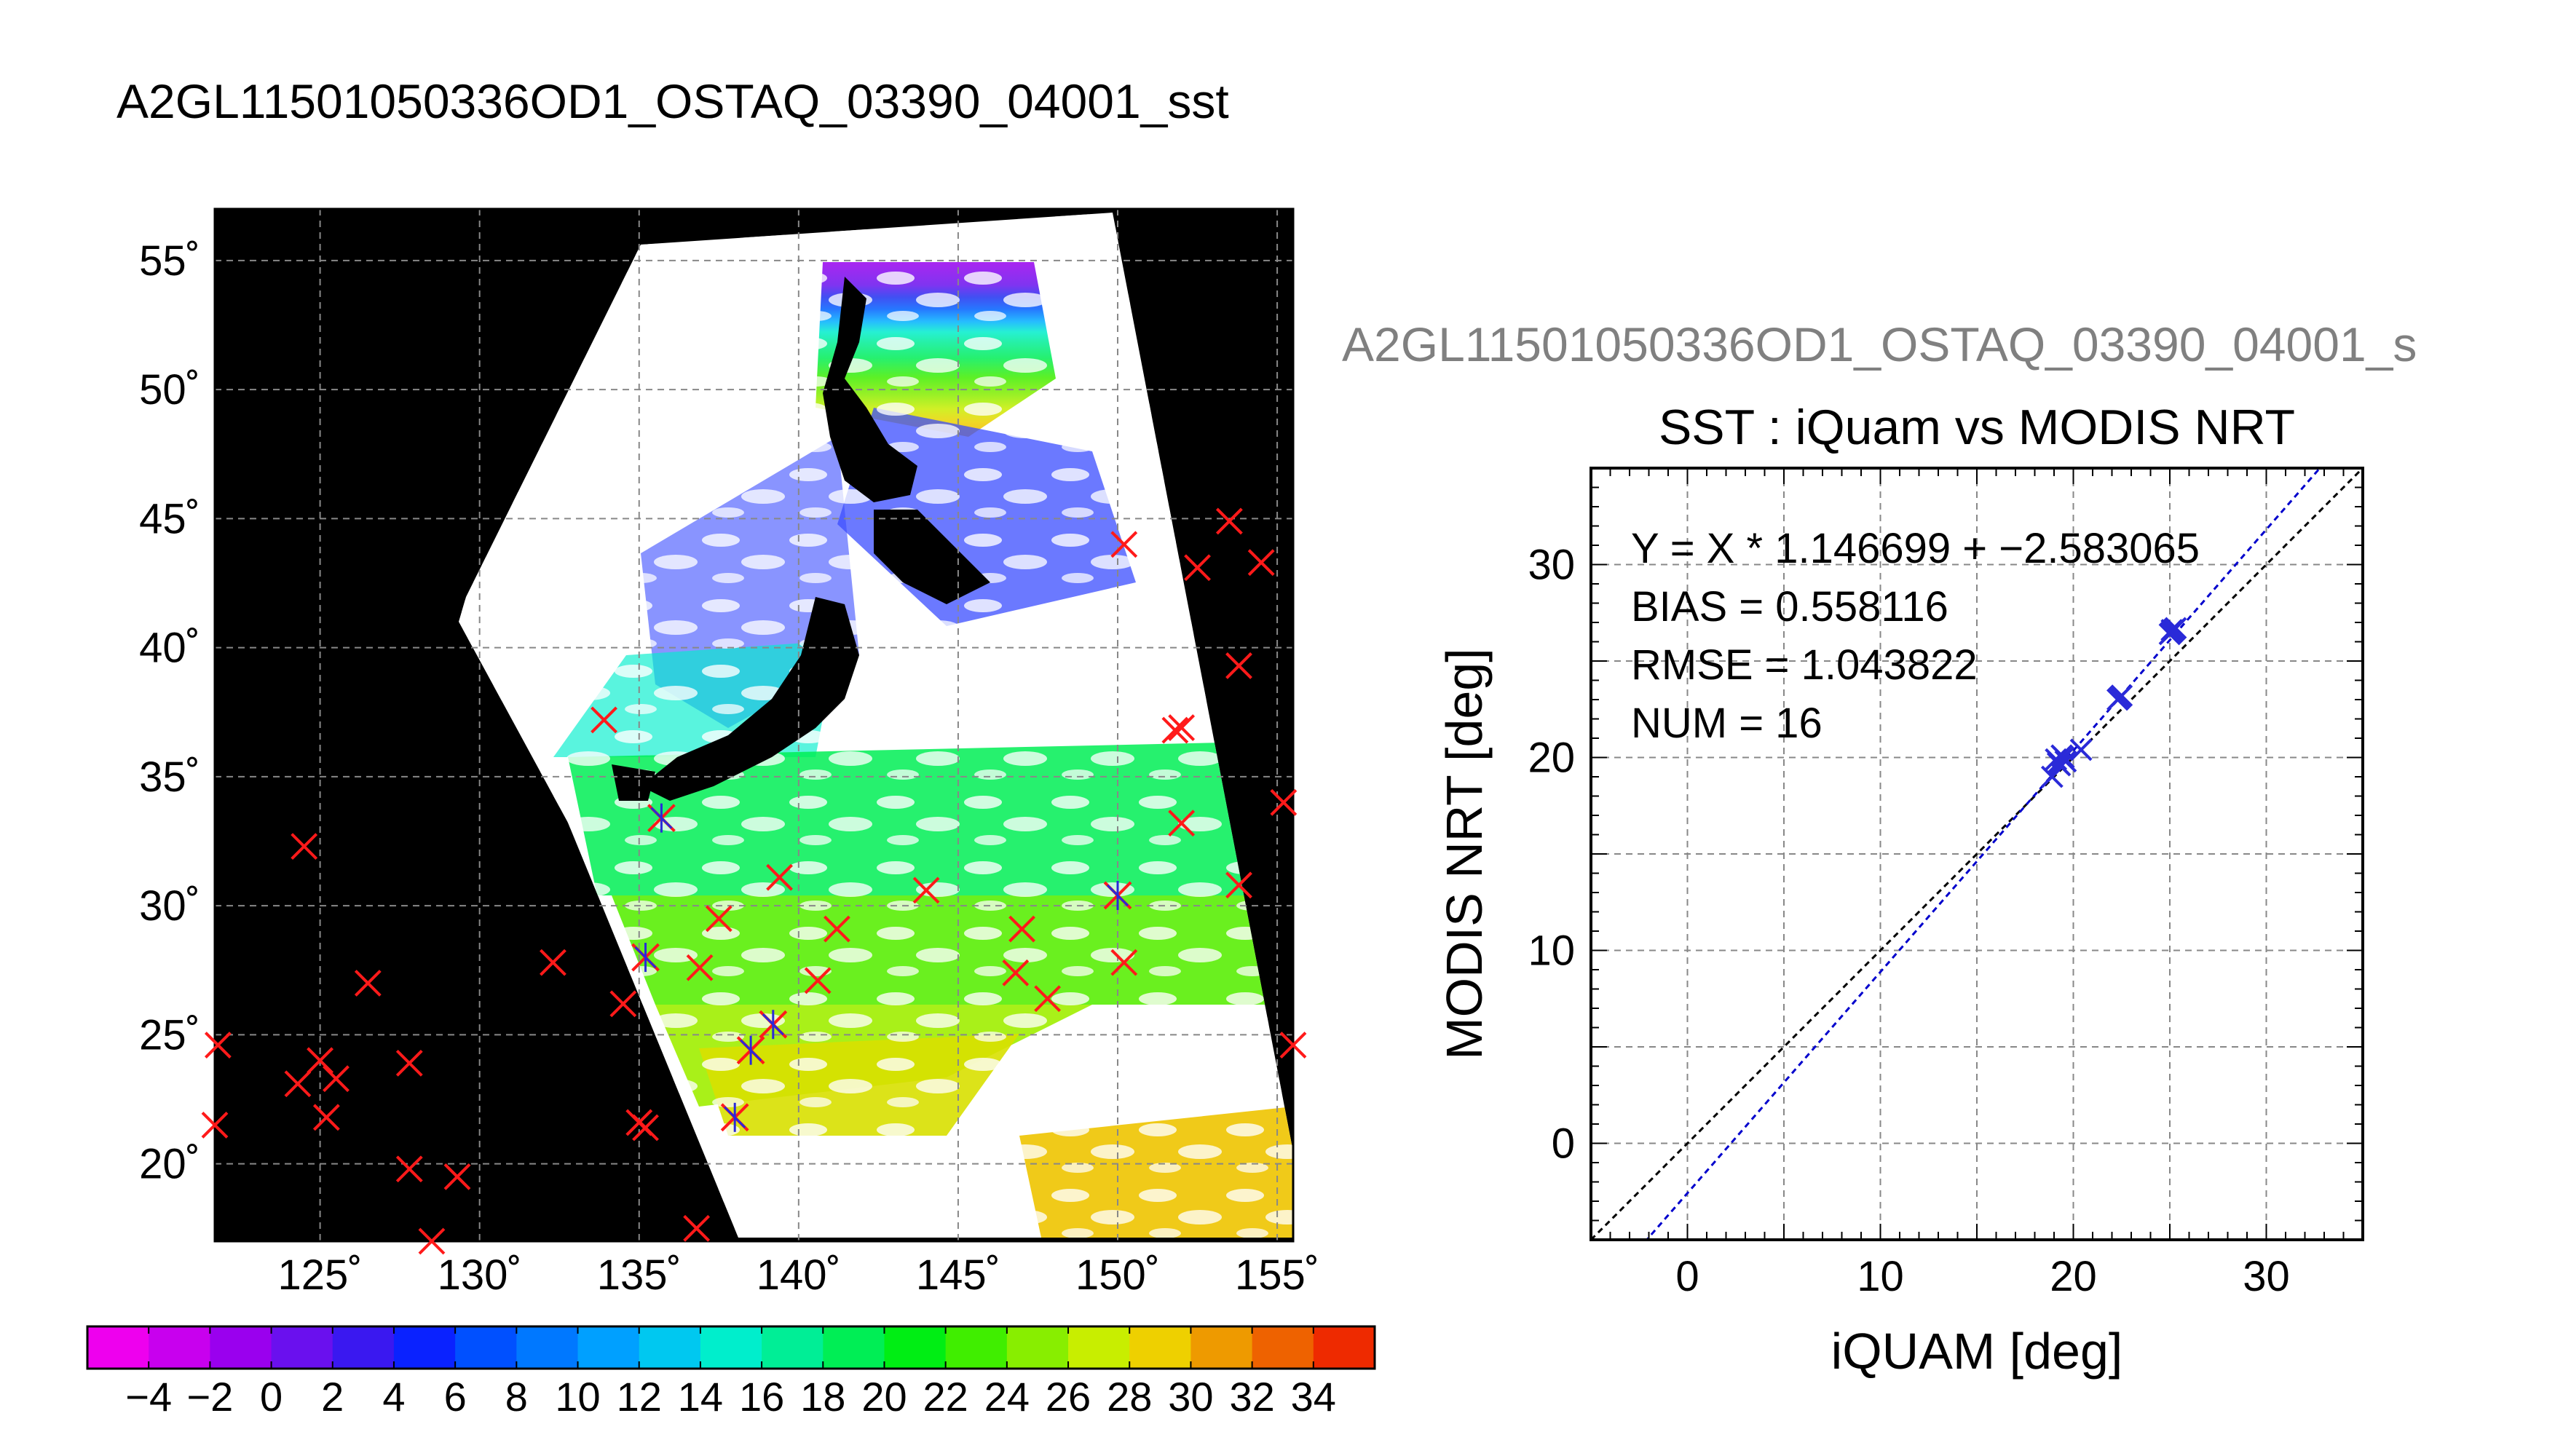 Image resolution: width=2555 pixels, height=1456 pixels. Describe the element at coordinates (639, 1275) in the screenshot. I see `lon-label: 135˚` at that location.